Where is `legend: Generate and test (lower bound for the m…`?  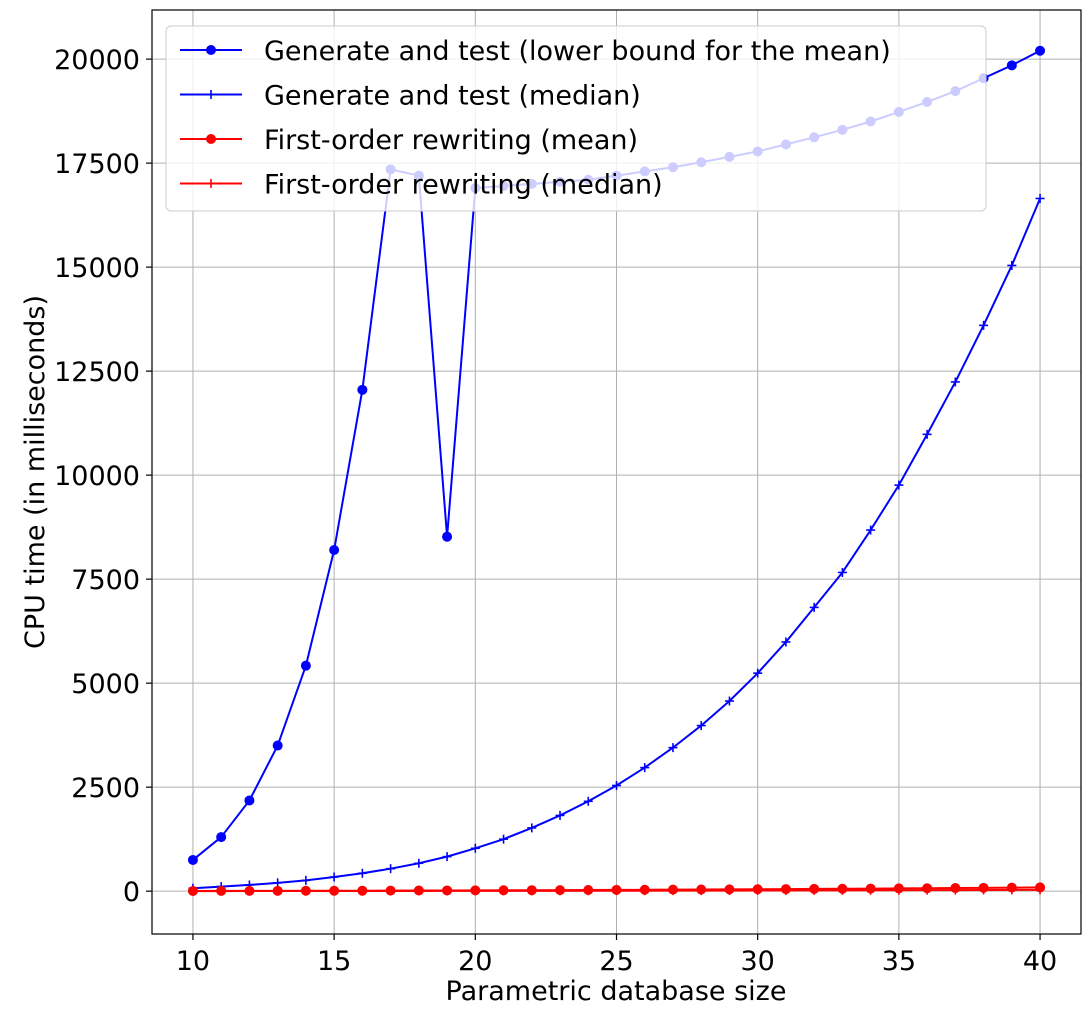
legend: Generate and test (lower bound for the m… is located at coordinates (576, 118).